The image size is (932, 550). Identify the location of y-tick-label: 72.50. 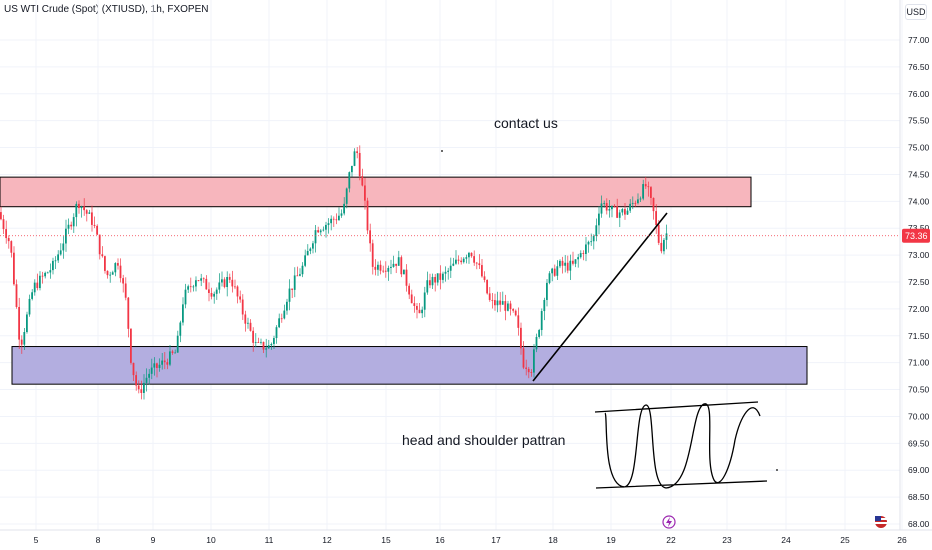
(919, 282).